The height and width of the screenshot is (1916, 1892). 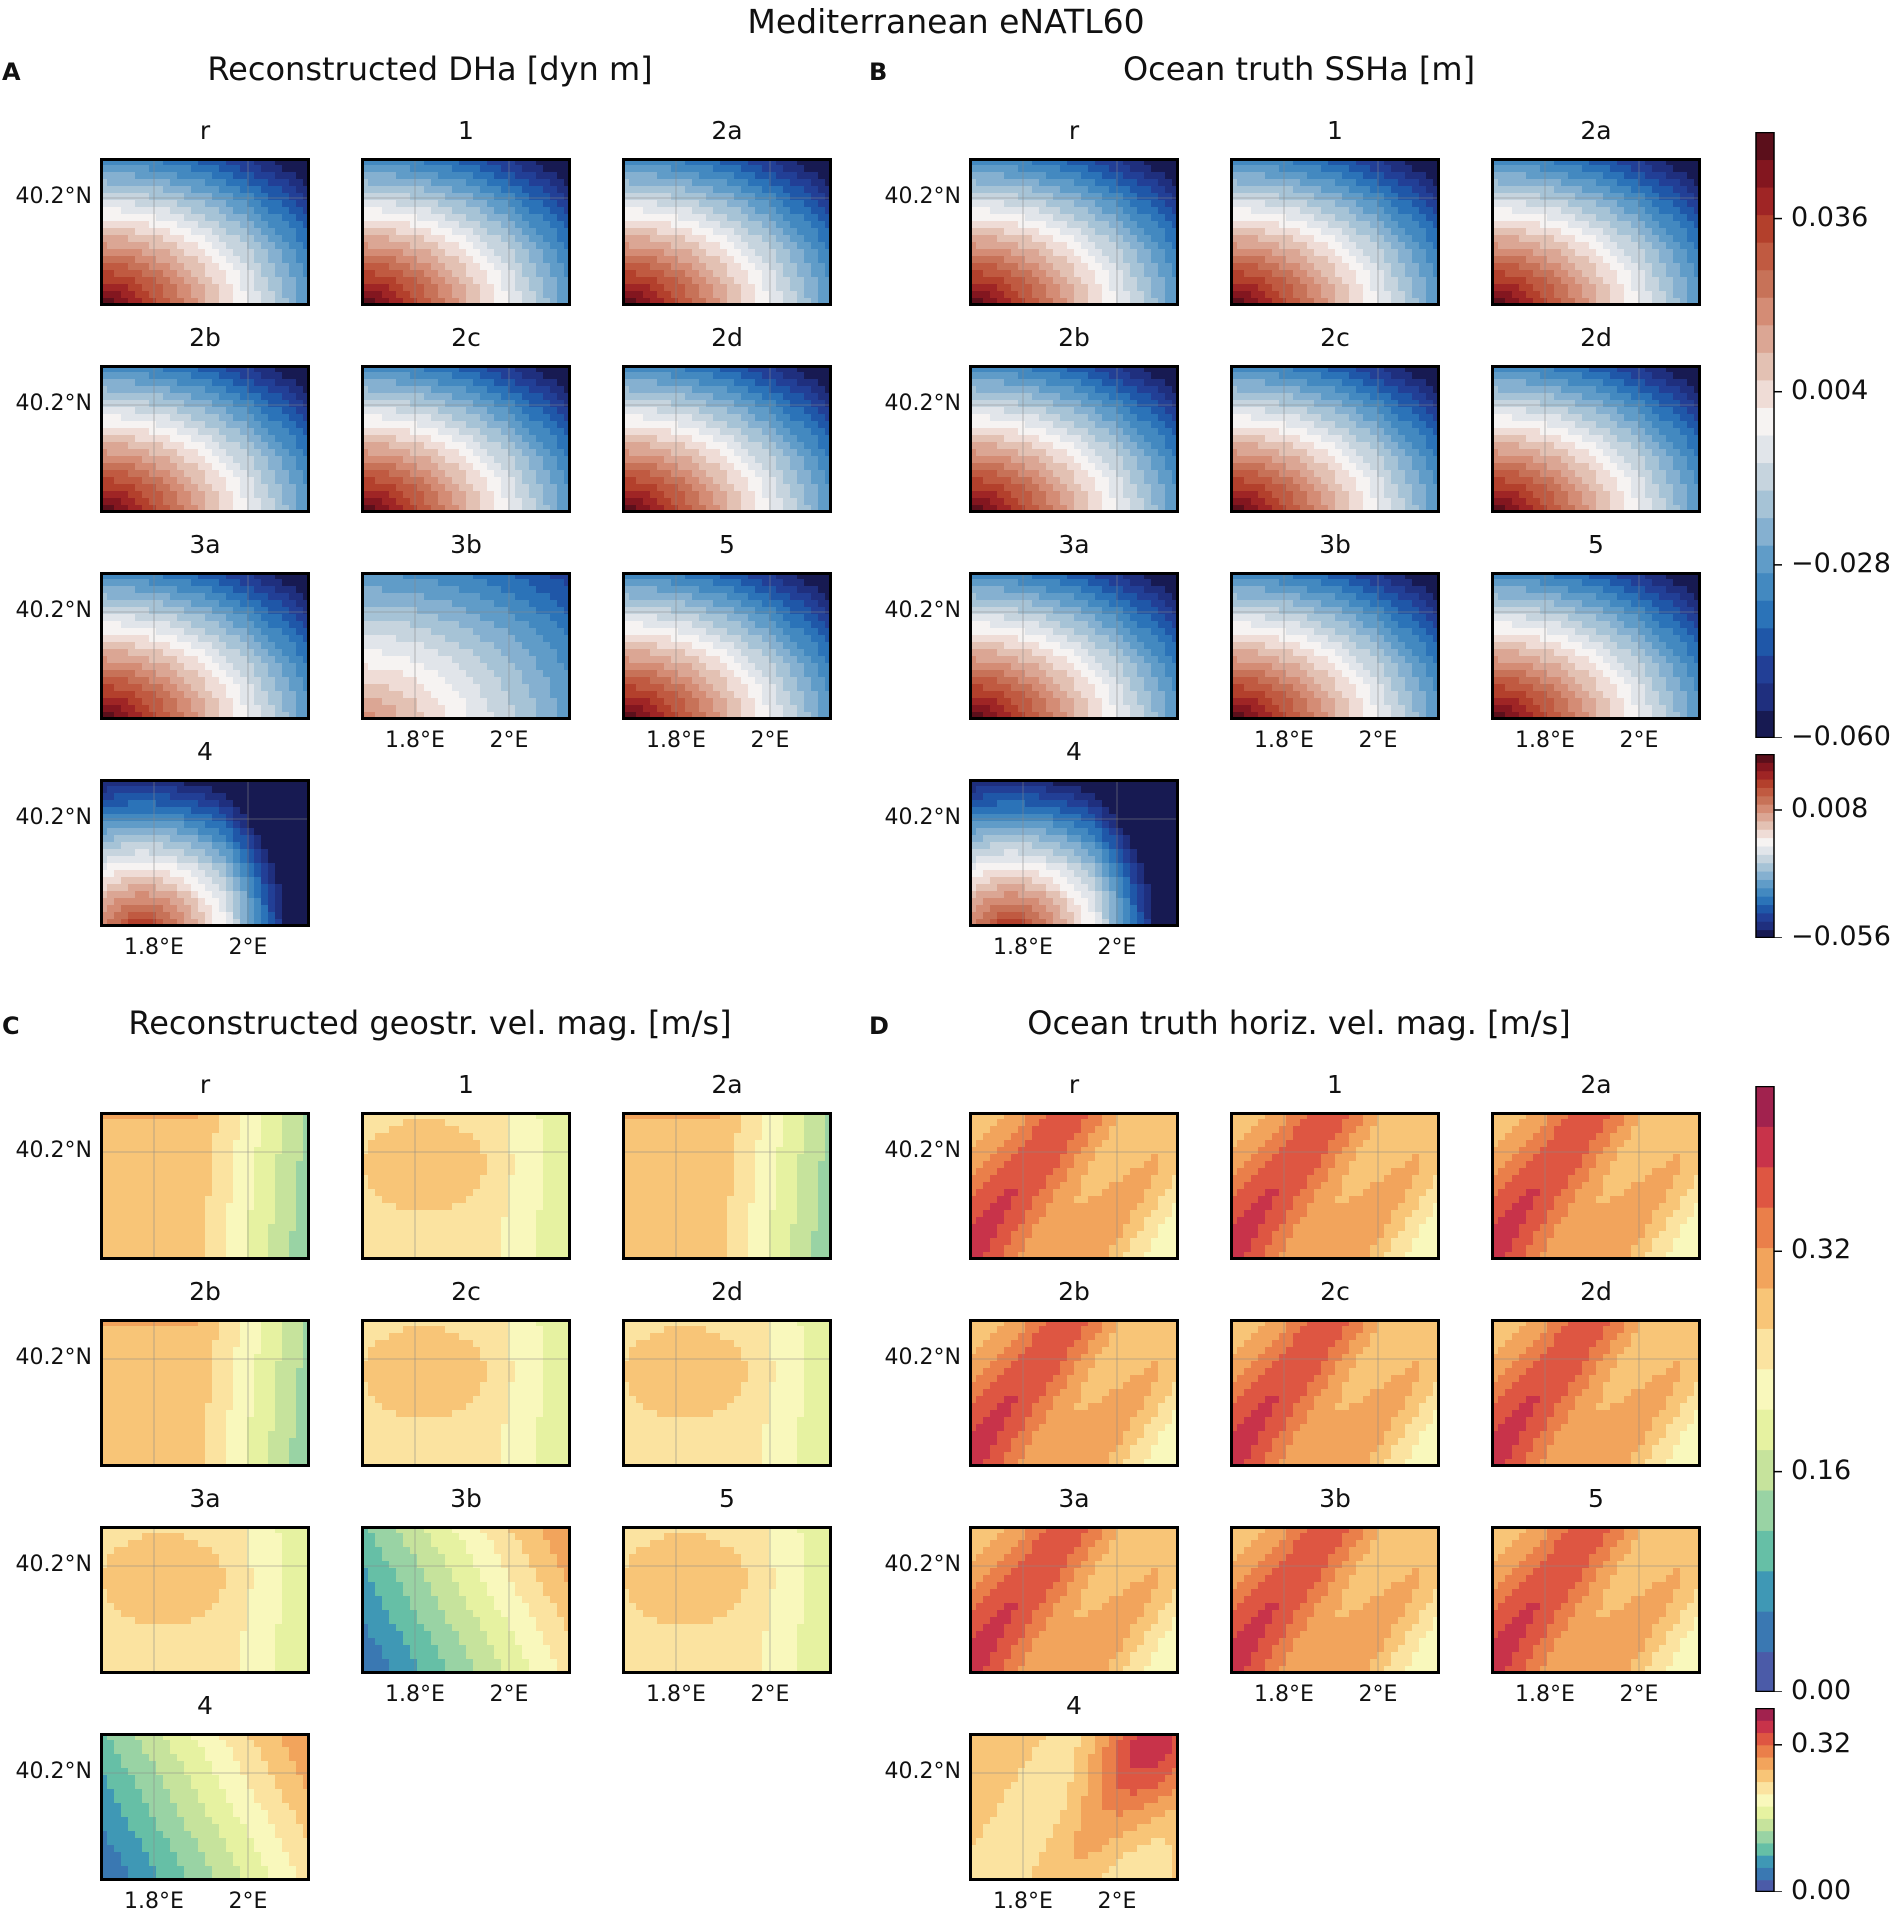 I want to click on y-tick-label: 40.2°N, so click(x=47, y=610).